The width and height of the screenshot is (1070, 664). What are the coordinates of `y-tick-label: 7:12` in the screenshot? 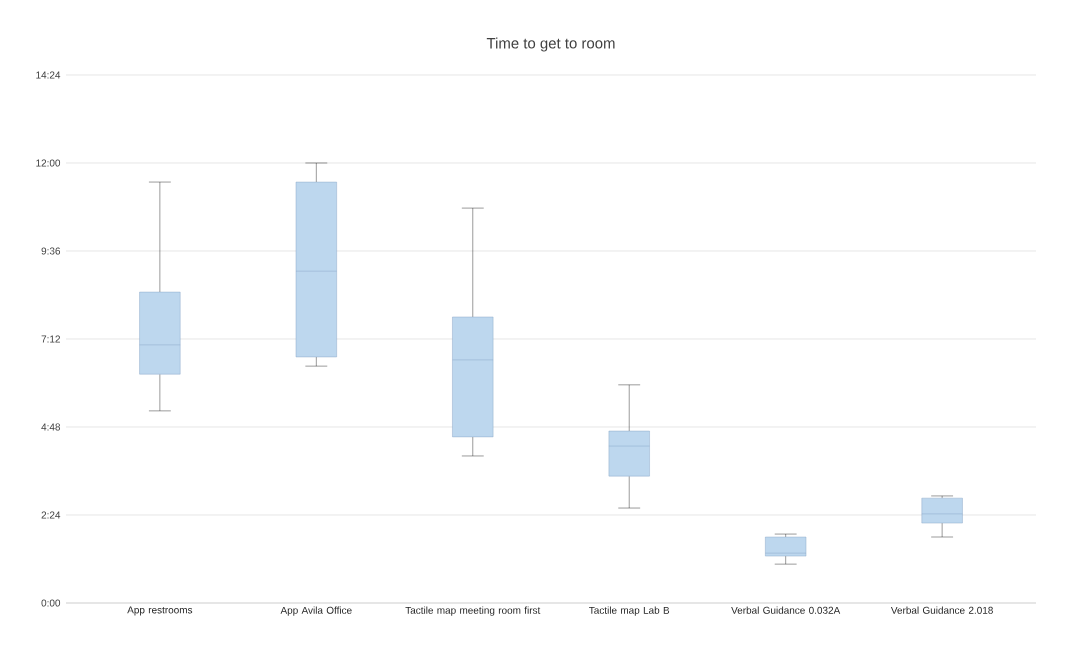 It's located at (50, 339).